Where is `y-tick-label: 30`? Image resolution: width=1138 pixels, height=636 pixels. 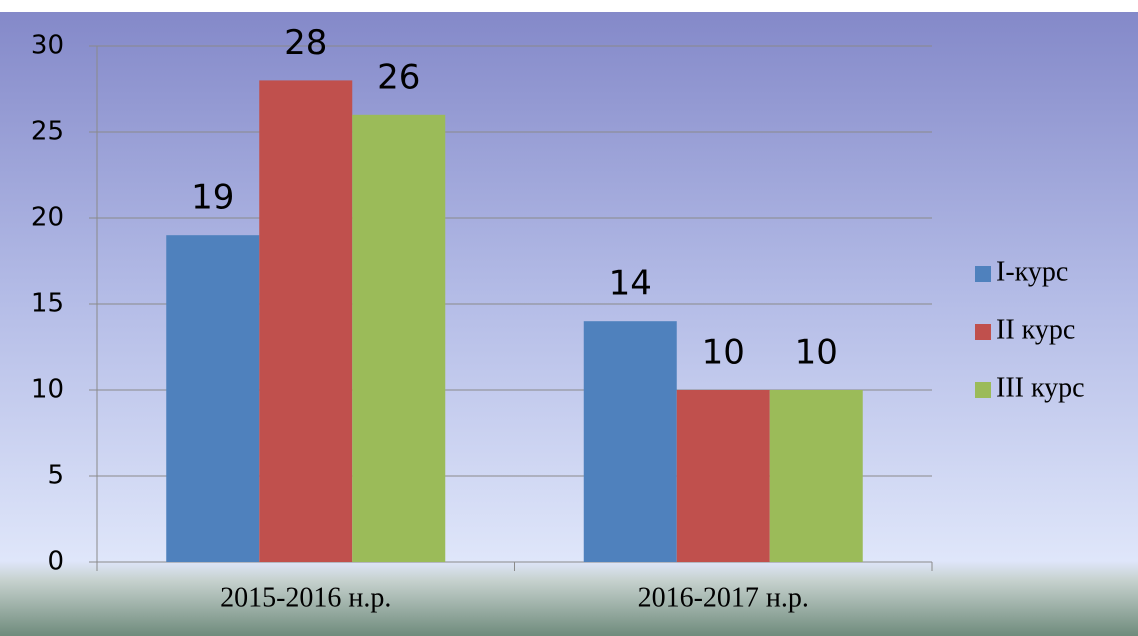 y-tick-label: 30 is located at coordinates (47, 46).